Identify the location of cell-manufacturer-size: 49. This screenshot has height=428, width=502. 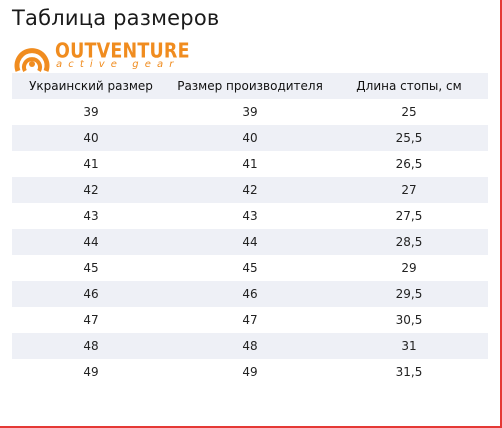
(250, 372).